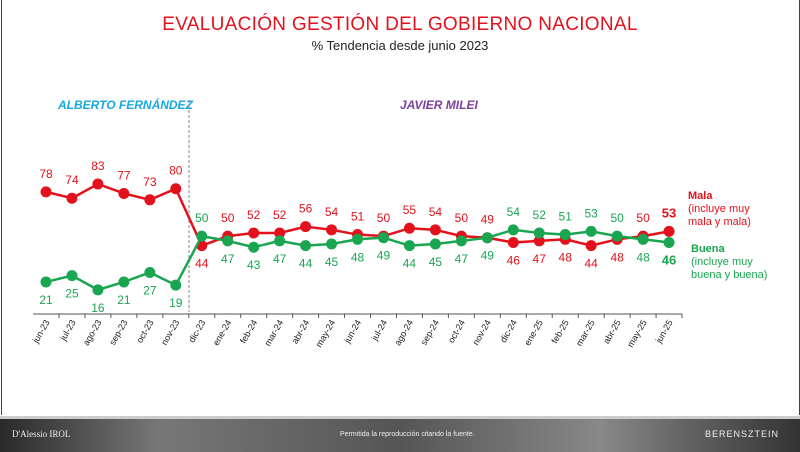 This screenshot has height=452, width=800. Describe the element at coordinates (719, 215) in the screenshot. I see `legend-mala-note: (incluye muy mala y mala)` at that location.